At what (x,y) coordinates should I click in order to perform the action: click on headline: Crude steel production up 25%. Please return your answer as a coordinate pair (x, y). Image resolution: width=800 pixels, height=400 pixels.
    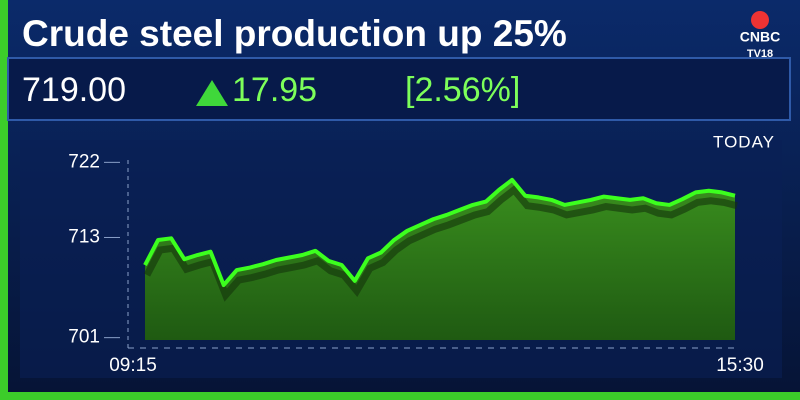
    Looking at the image, I should click on (294, 33).